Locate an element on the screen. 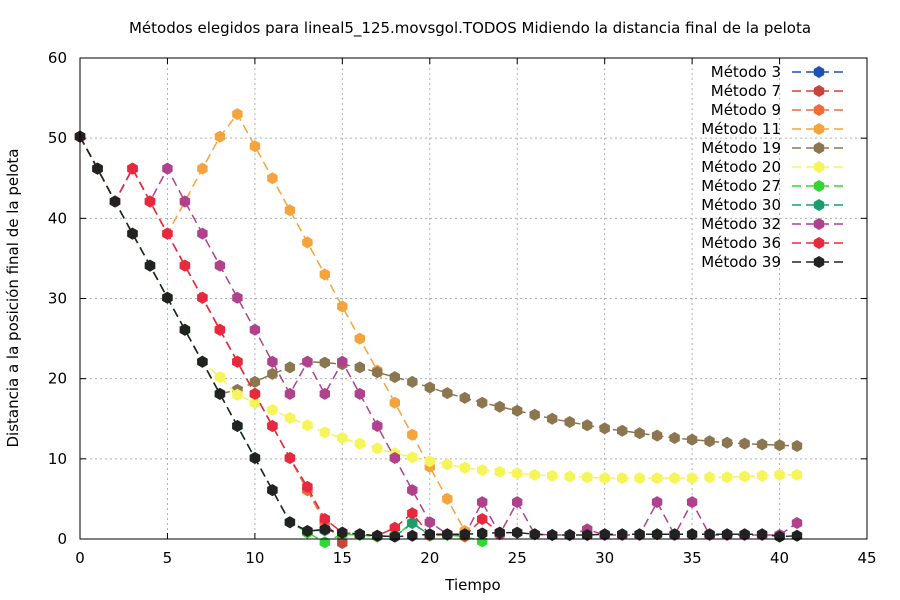  legend-entry: Método 3 is located at coordinates (778, 72).